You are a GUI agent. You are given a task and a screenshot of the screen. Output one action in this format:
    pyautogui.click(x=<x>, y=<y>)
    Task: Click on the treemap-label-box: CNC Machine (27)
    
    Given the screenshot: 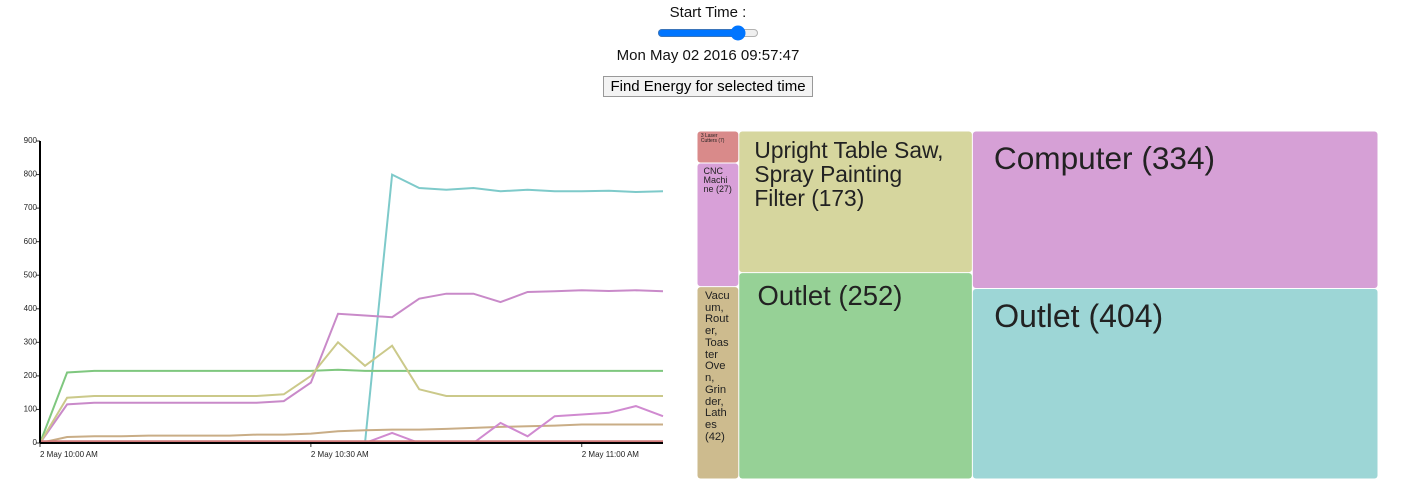 What is the action you would take?
    pyautogui.click(x=717, y=180)
    